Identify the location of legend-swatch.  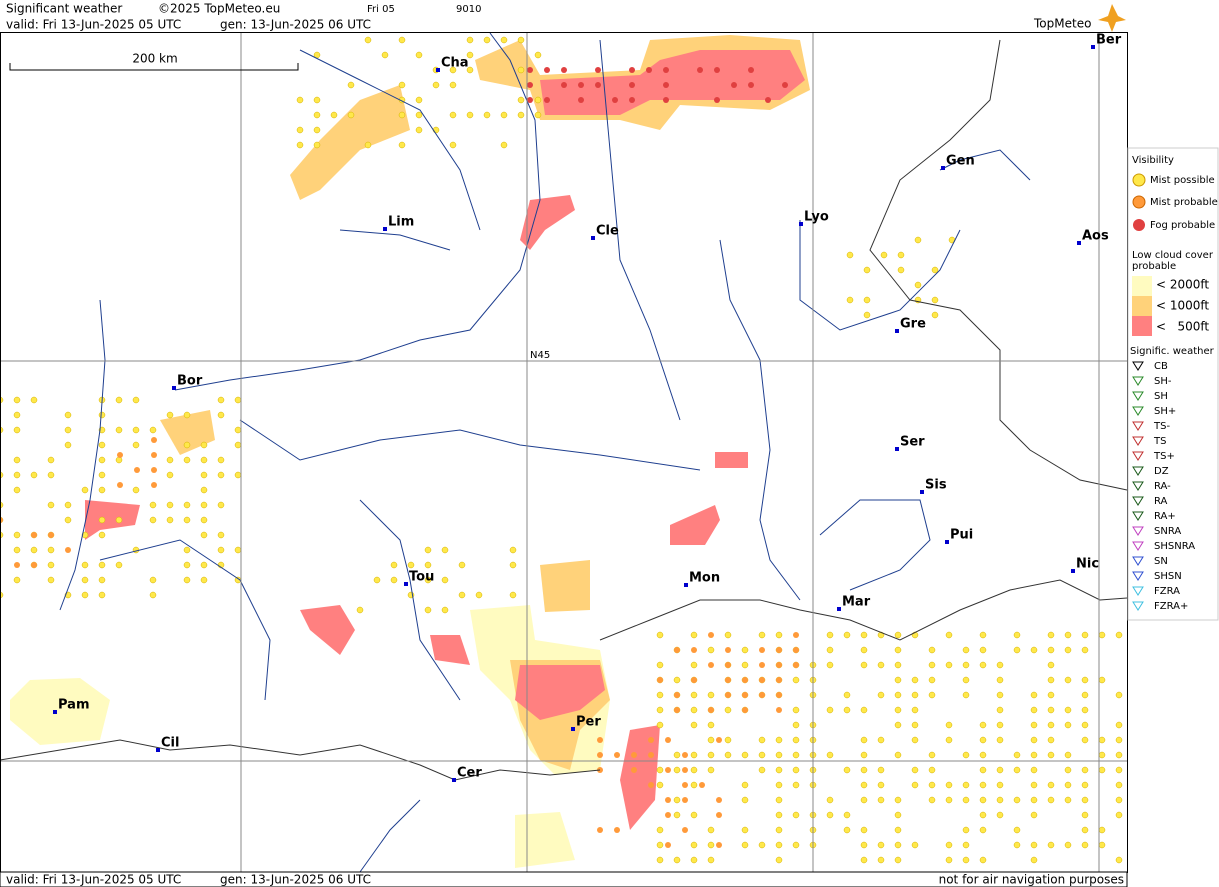
(1142, 306).